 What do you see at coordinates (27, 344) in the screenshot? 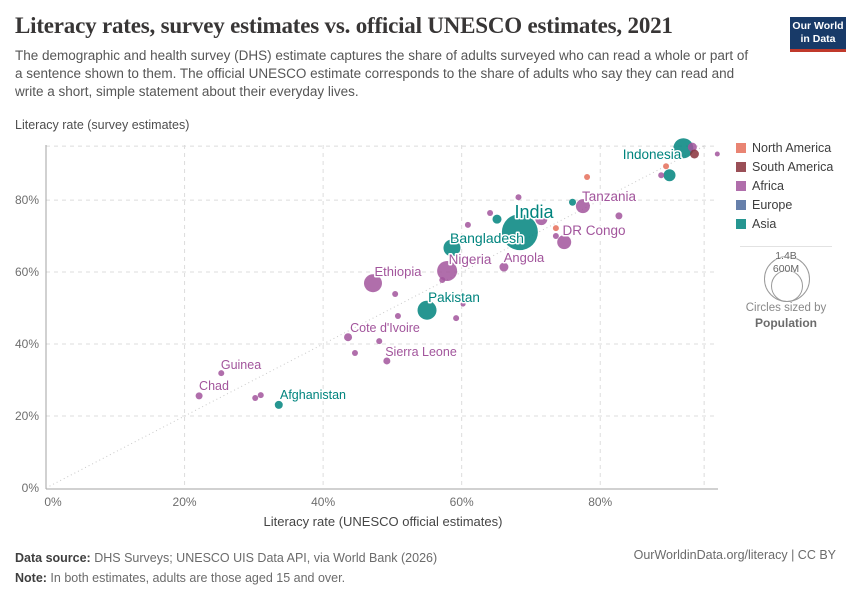
I see `y-tick-40: 40%` at bounding box center [27, 344].